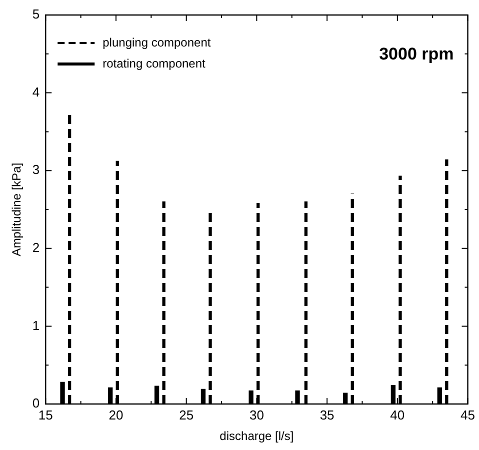 Image resolution: width=479 pixels, height=450 pixels. I want to click on x-tick-label: 45, so click(468, 414).